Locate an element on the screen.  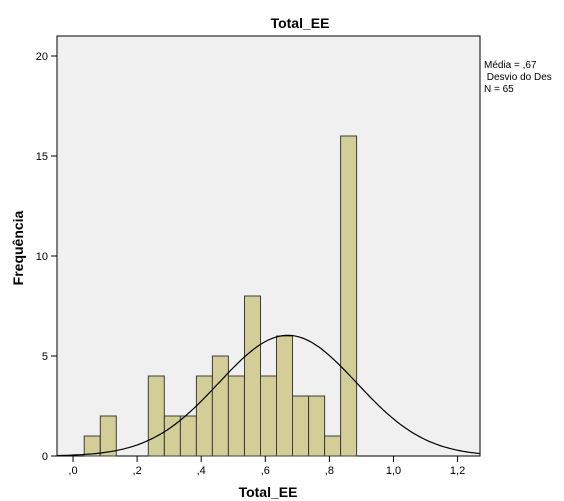
y-axis-title: Frequência is located at coordinates (18, 247).